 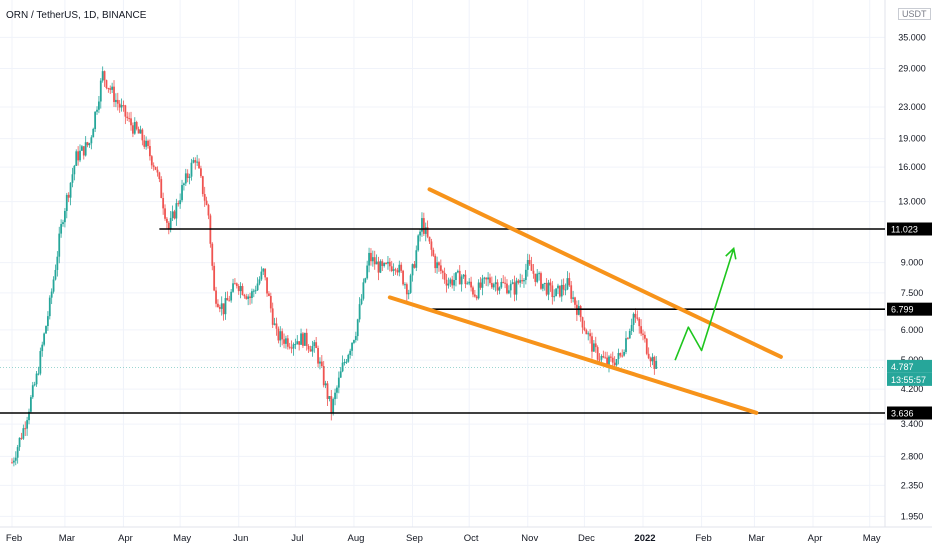 I want to click on price-tick-label: 6.000, so click(x=912, y=330).